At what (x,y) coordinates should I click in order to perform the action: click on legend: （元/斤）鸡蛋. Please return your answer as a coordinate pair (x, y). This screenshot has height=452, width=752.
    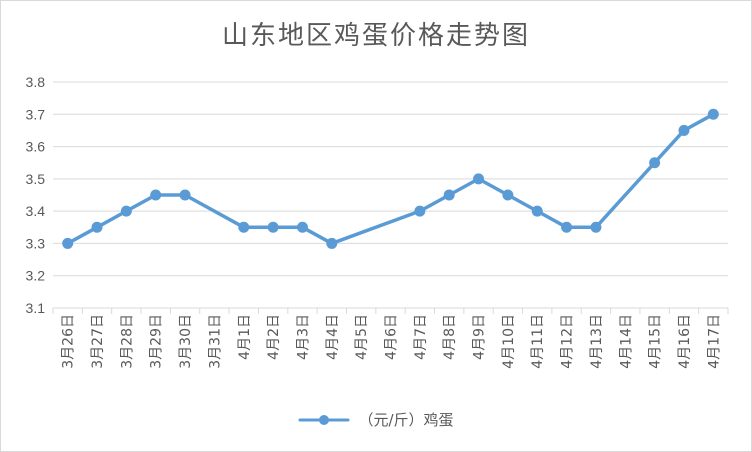
    Looking at the image, I should click on (376, 419).